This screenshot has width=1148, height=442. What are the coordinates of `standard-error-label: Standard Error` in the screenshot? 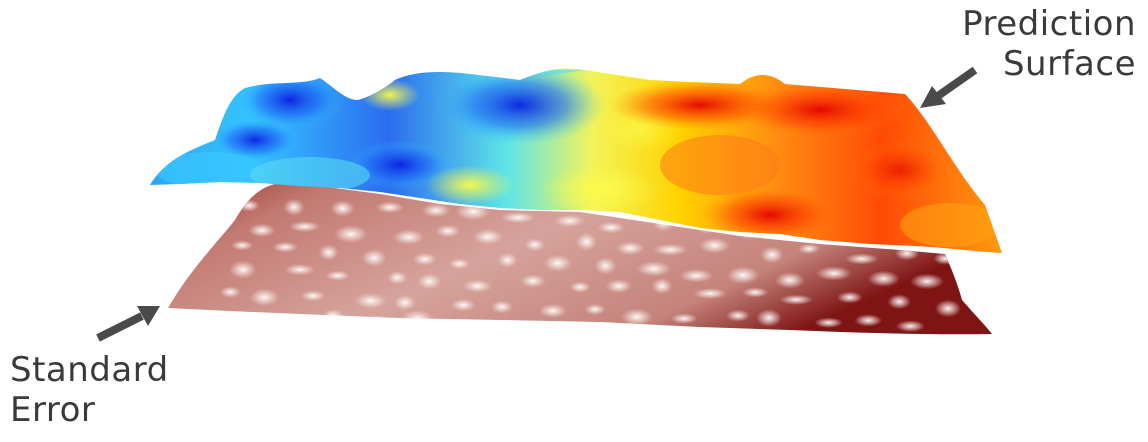 It's located at (89, 390).